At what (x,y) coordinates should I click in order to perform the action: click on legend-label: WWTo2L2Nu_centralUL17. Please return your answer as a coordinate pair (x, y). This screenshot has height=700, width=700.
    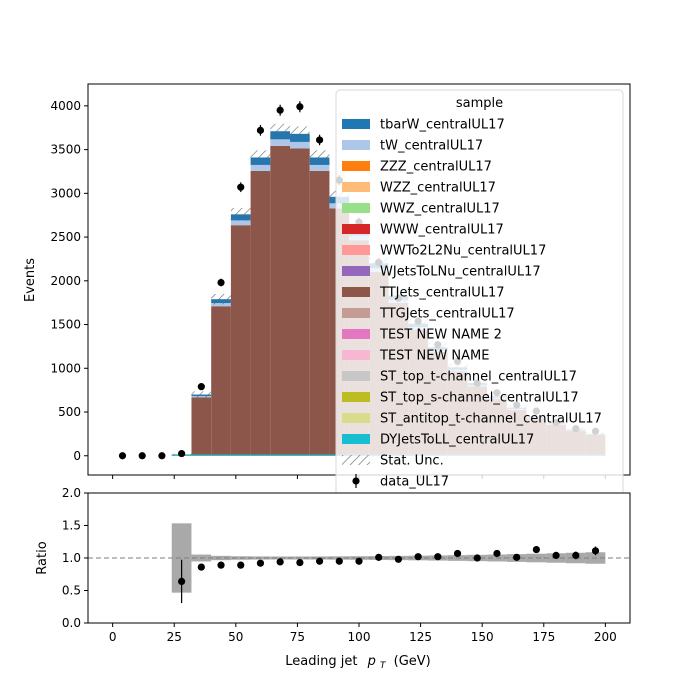
    Looking at the image, I should click on (463, 251).